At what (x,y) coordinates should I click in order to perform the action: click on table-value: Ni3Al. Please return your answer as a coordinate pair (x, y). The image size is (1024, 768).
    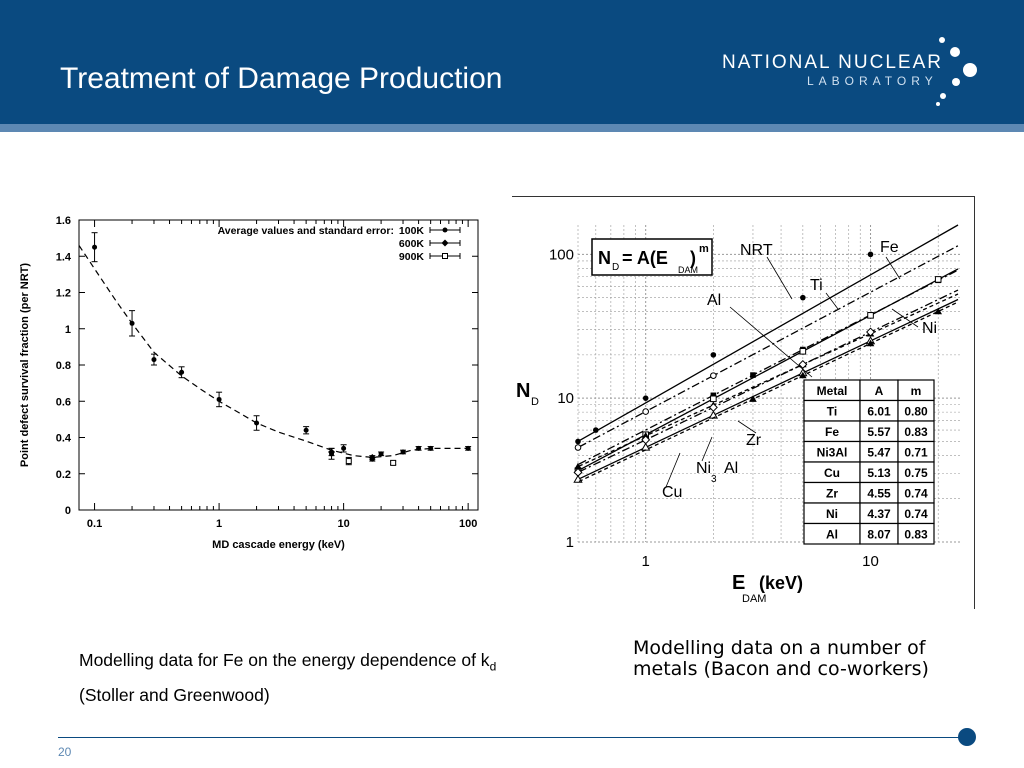
    Looking at the image, I should click on (832, 453).